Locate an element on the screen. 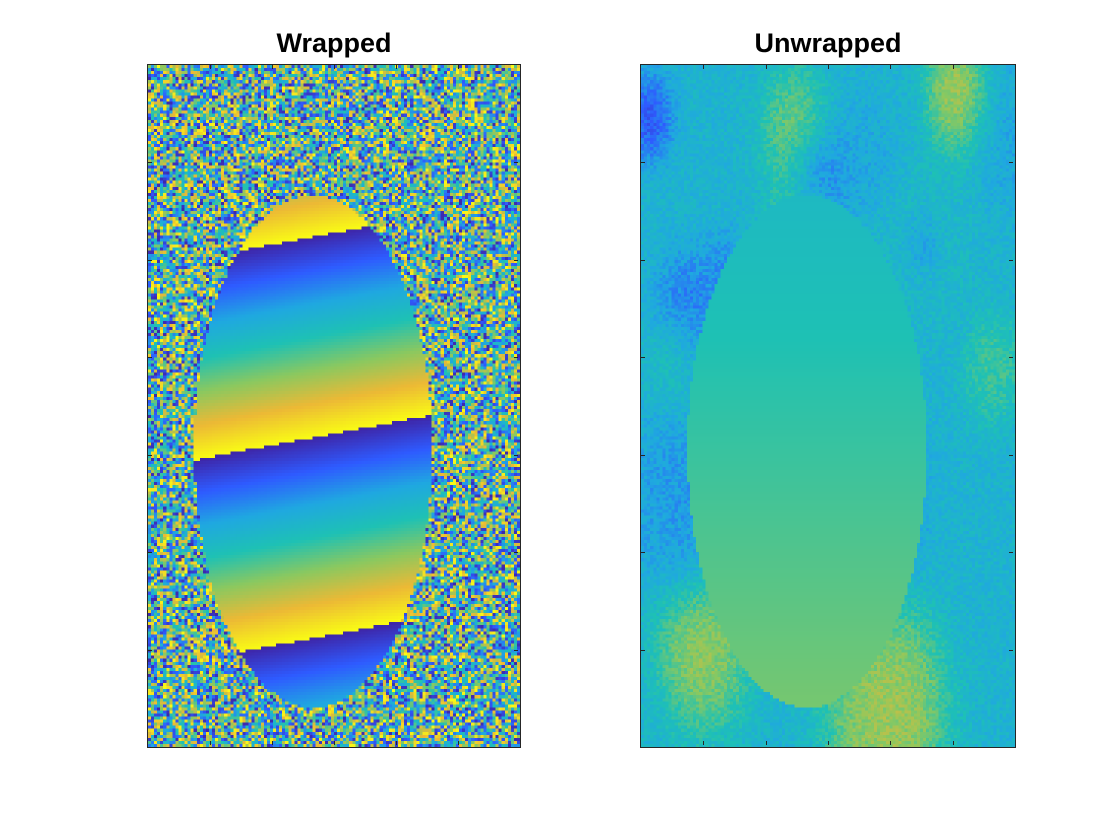  unwrapped-title: Unwrapped is located at coordinates (828, 43).